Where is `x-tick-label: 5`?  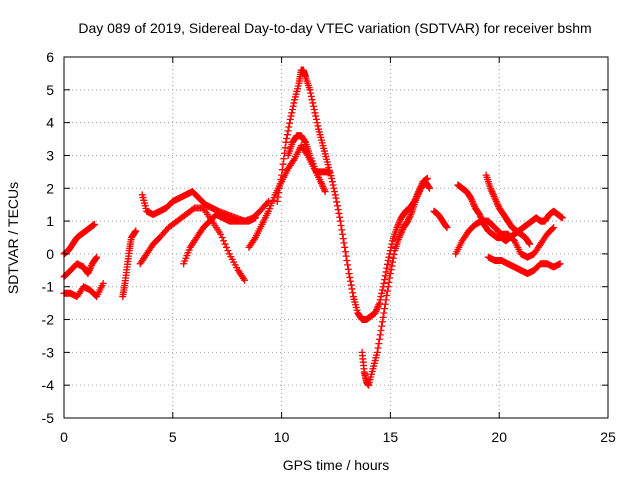
x-tick-label: 5 is located at coordinates (173, 437).